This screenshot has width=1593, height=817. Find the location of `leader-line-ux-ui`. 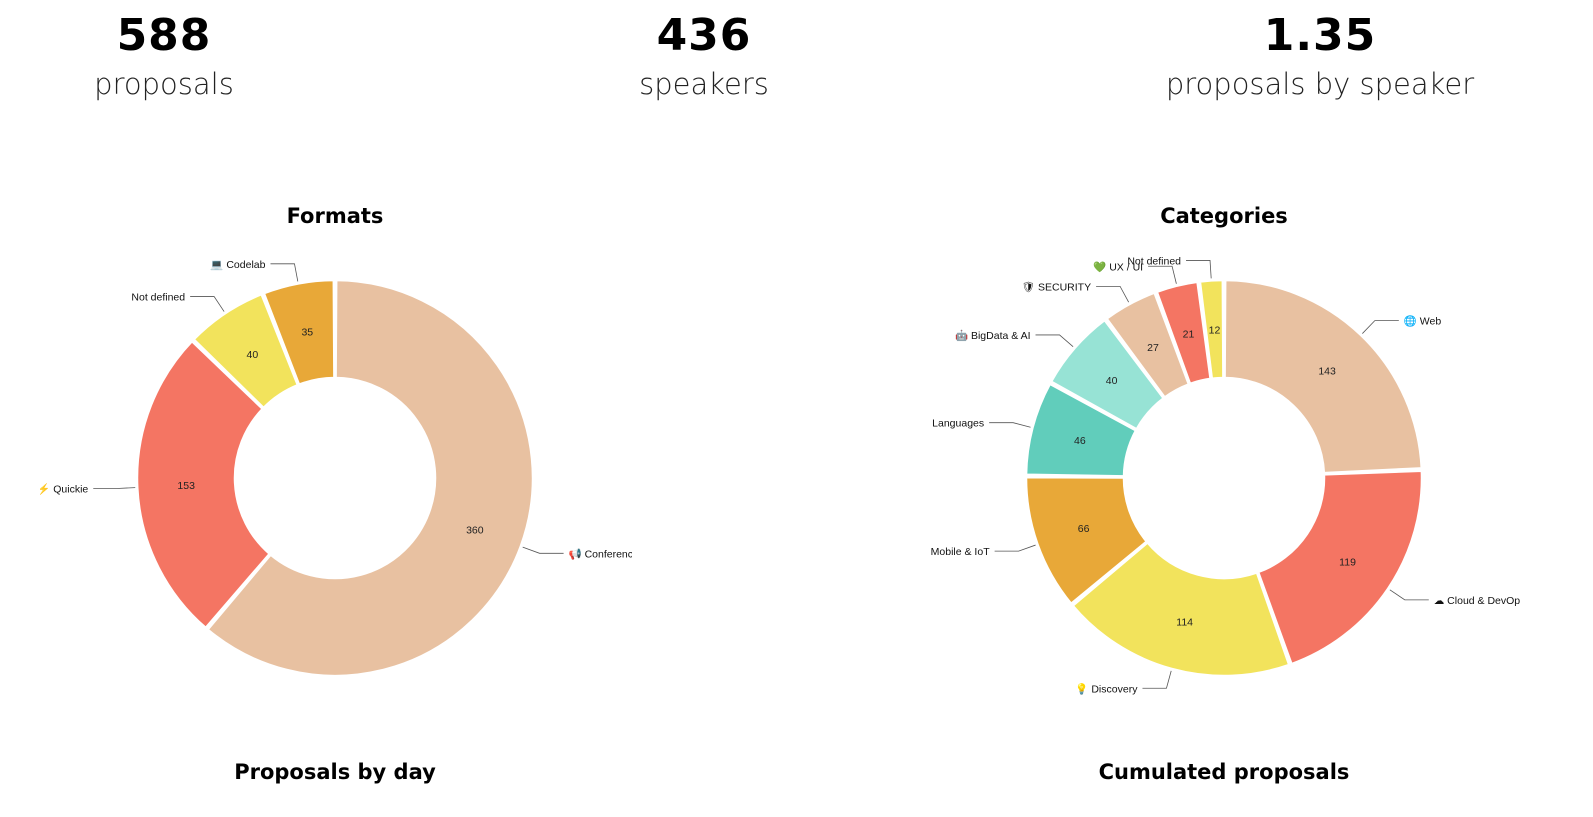

leader-line-ux-ui is located at coordinates (1162, 274).